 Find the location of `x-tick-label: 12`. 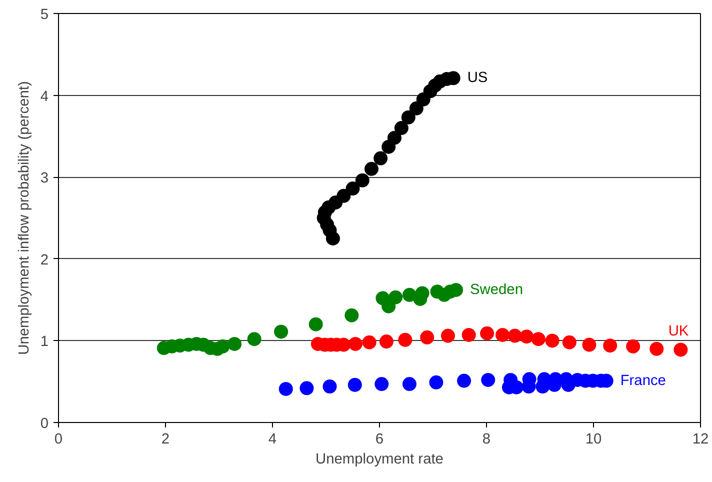

x-tick-label: 12 is located at coordinates (700, 440).